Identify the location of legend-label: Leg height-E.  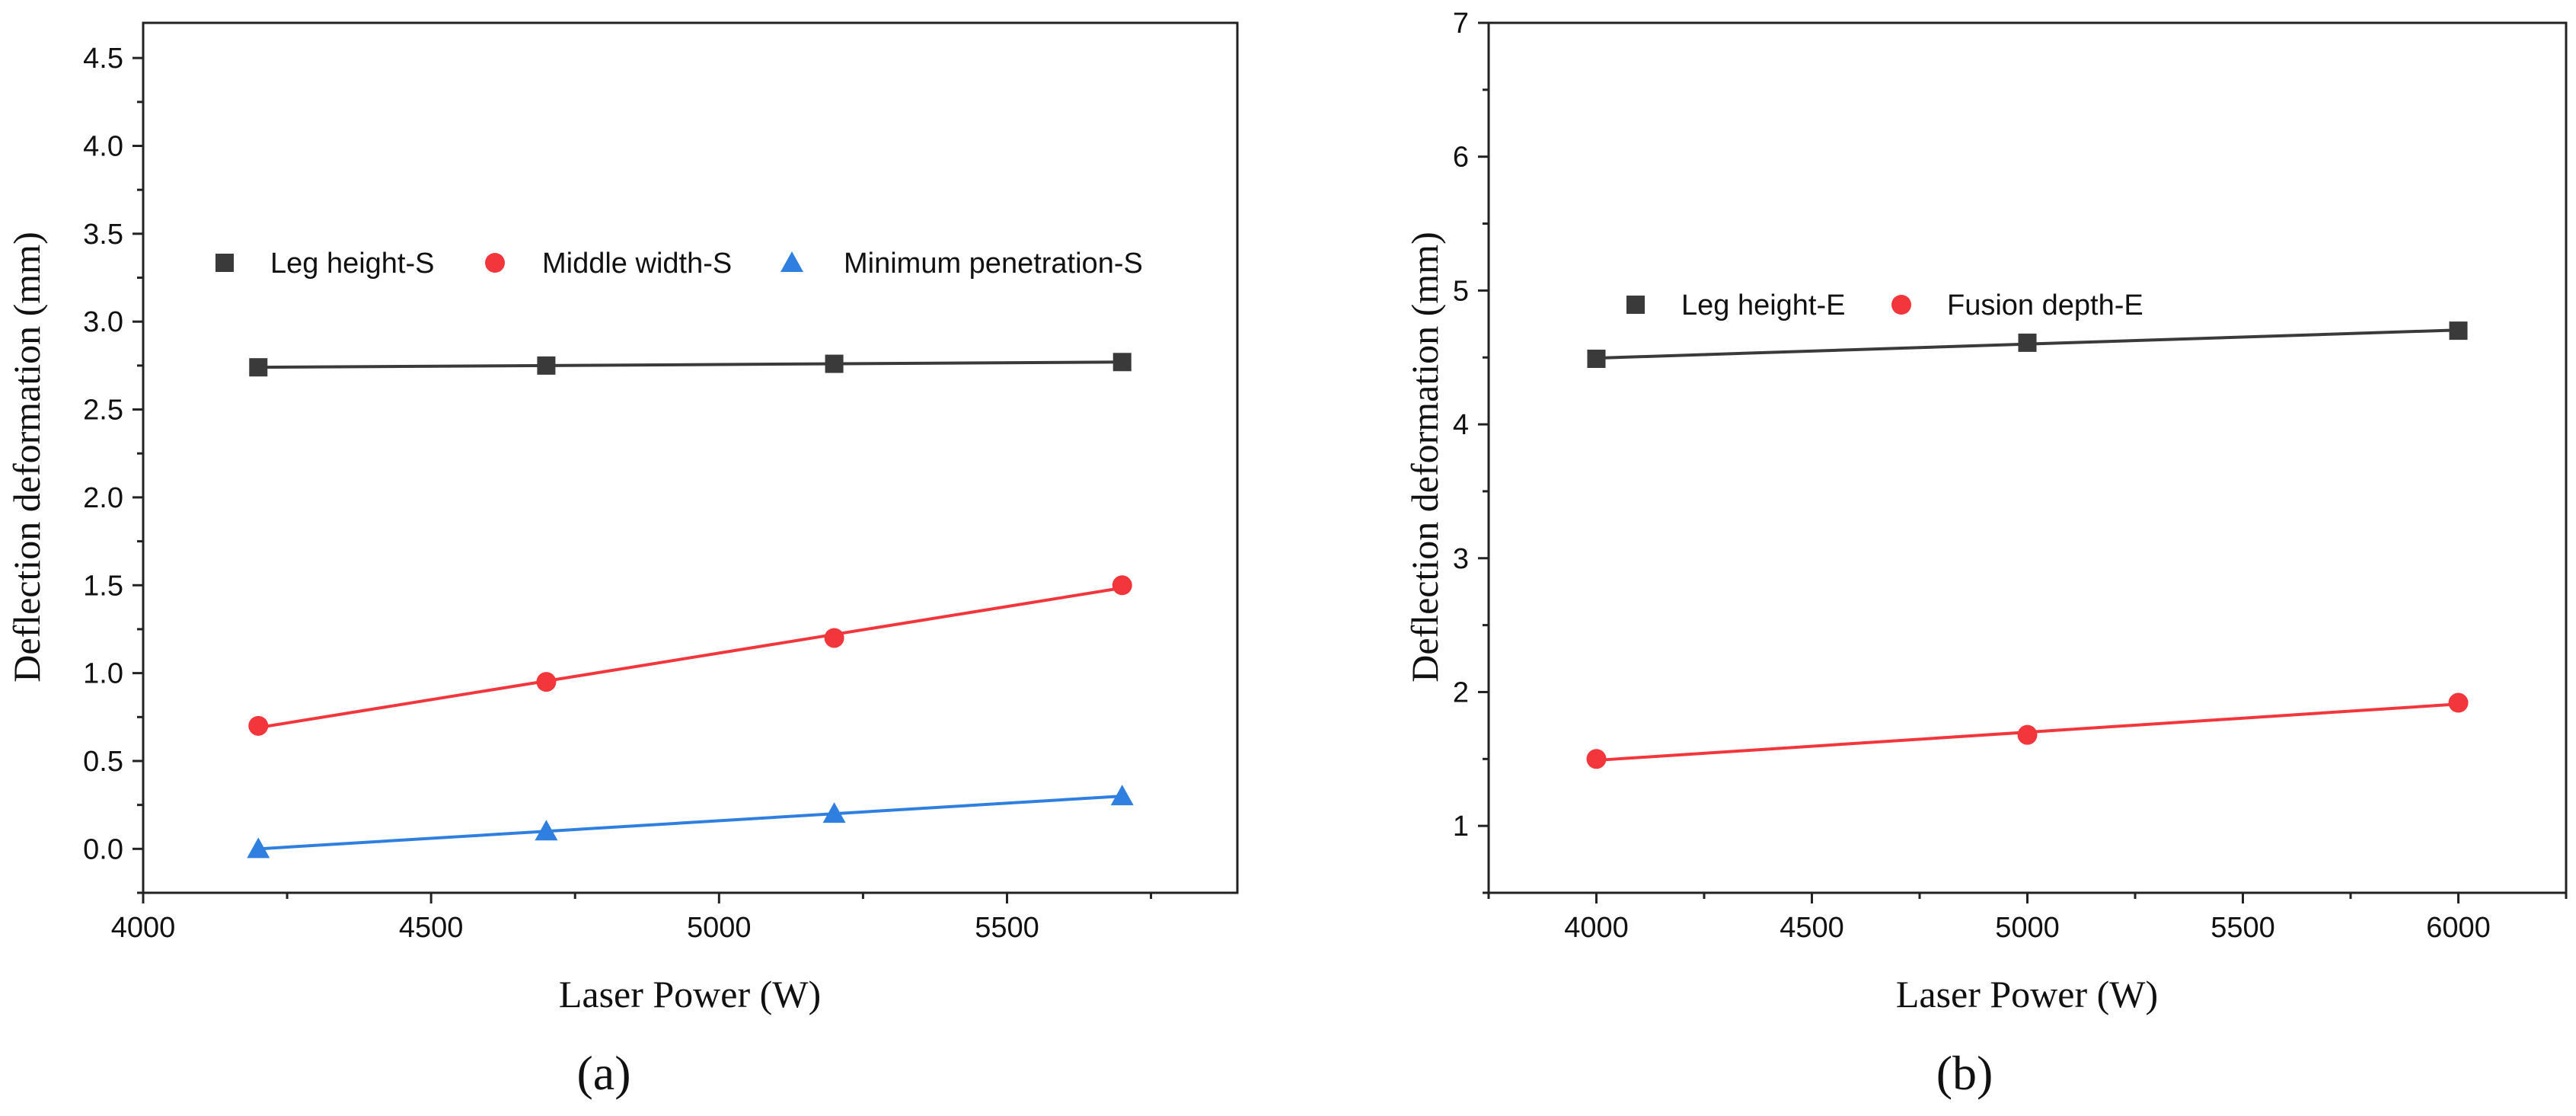
(1763, 305).